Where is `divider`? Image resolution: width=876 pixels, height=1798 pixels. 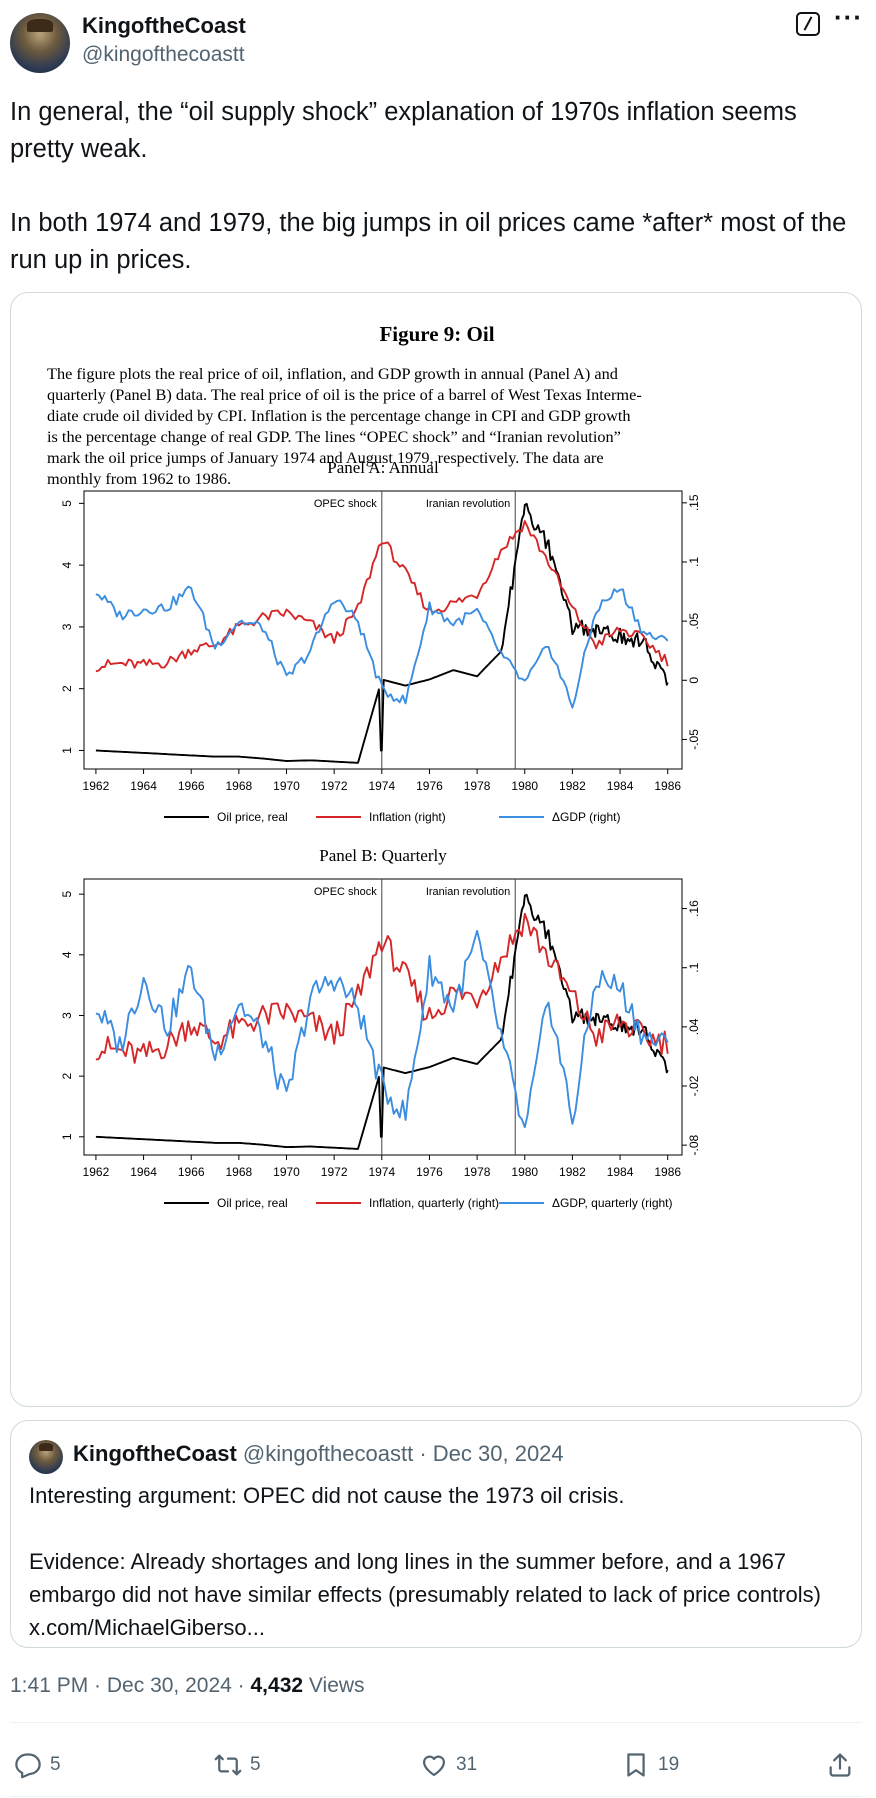
divider is located at coordinates (436, 1796).